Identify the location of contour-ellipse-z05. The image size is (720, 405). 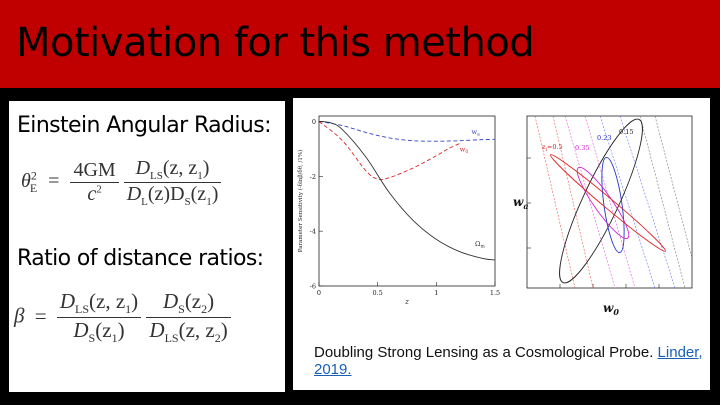
(608, 203).